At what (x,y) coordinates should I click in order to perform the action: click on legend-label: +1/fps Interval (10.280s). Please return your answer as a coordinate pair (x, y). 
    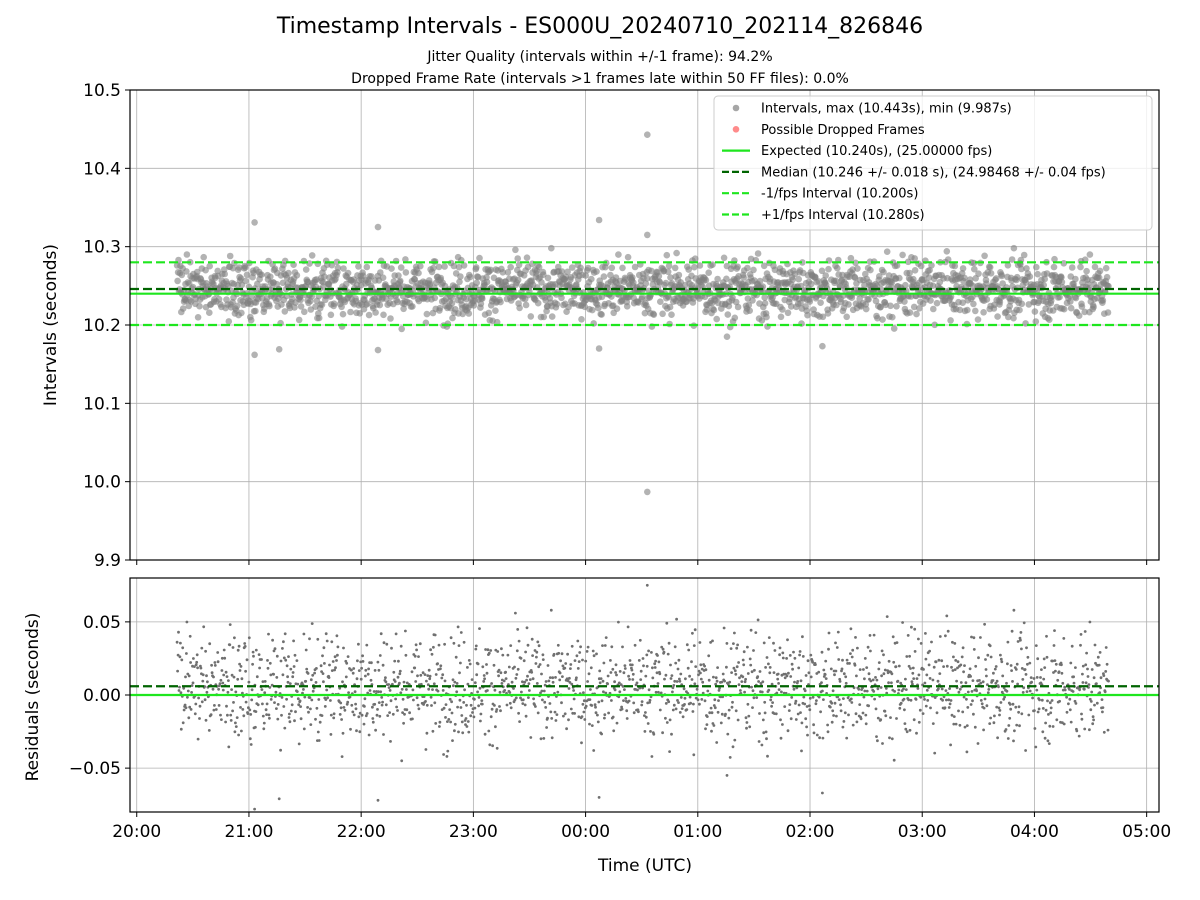
    Looking at the image, I should click on (843, 215).